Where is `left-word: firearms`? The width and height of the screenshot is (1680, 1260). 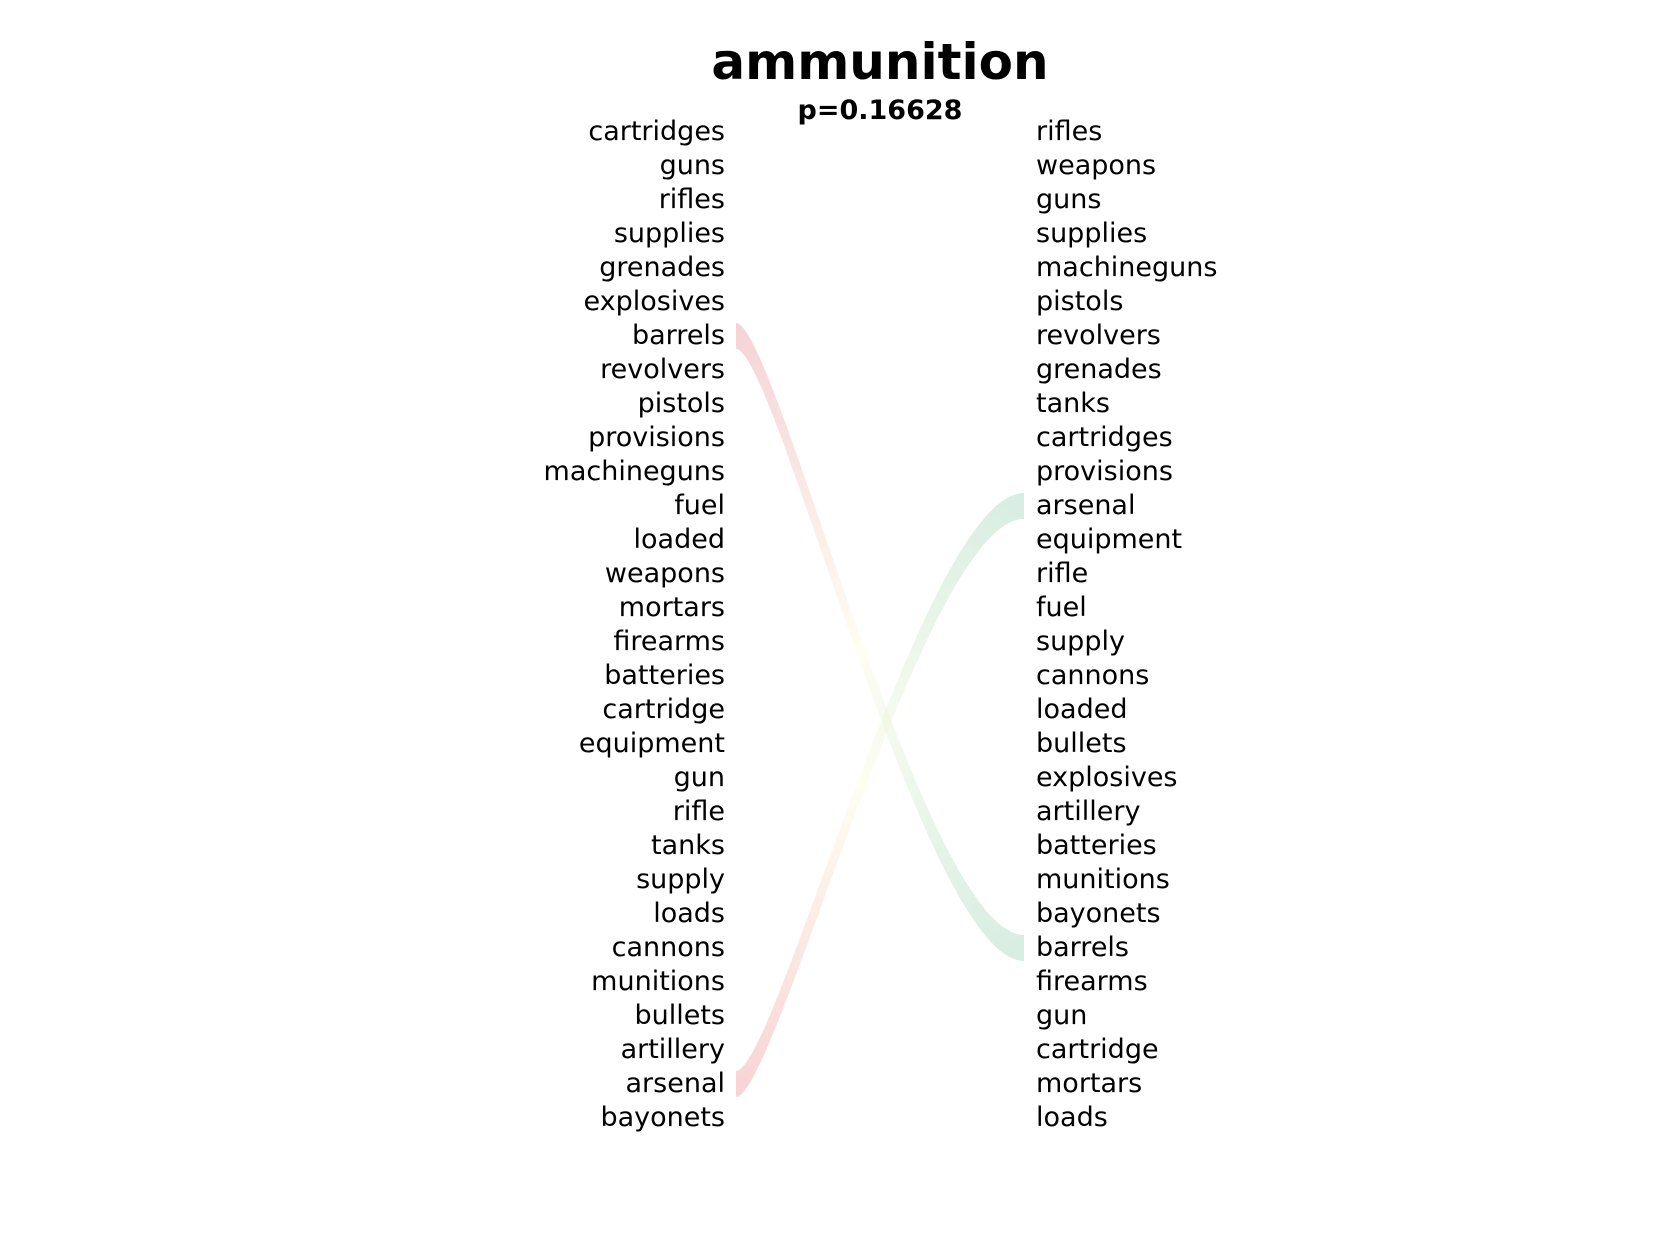
left-word: firearms is located at coordinates (669, 641).